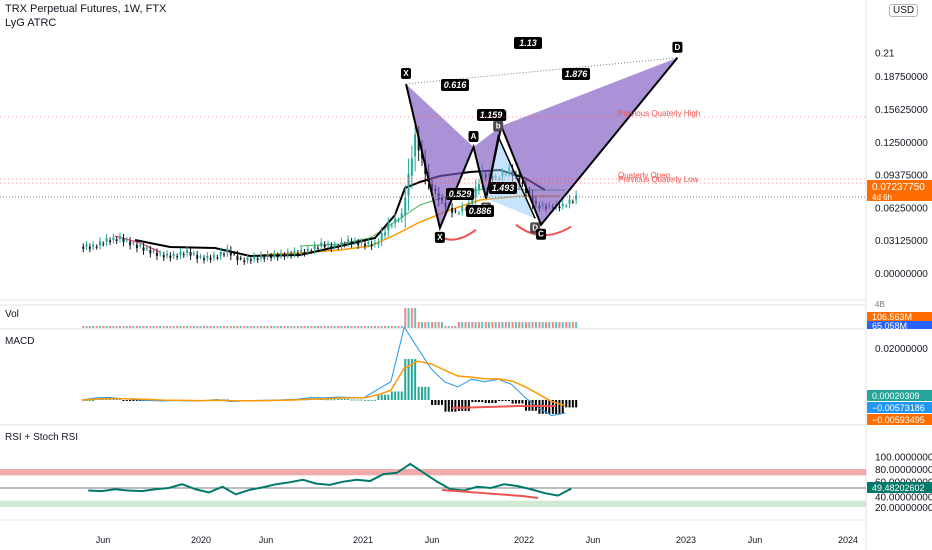 The image size is (932, 550). What do you see at coordinates (659, 113) in the screenshot?
I see `prev-quarterly-high-label: Previous Quaterly High` at bounding box center [659, 113].